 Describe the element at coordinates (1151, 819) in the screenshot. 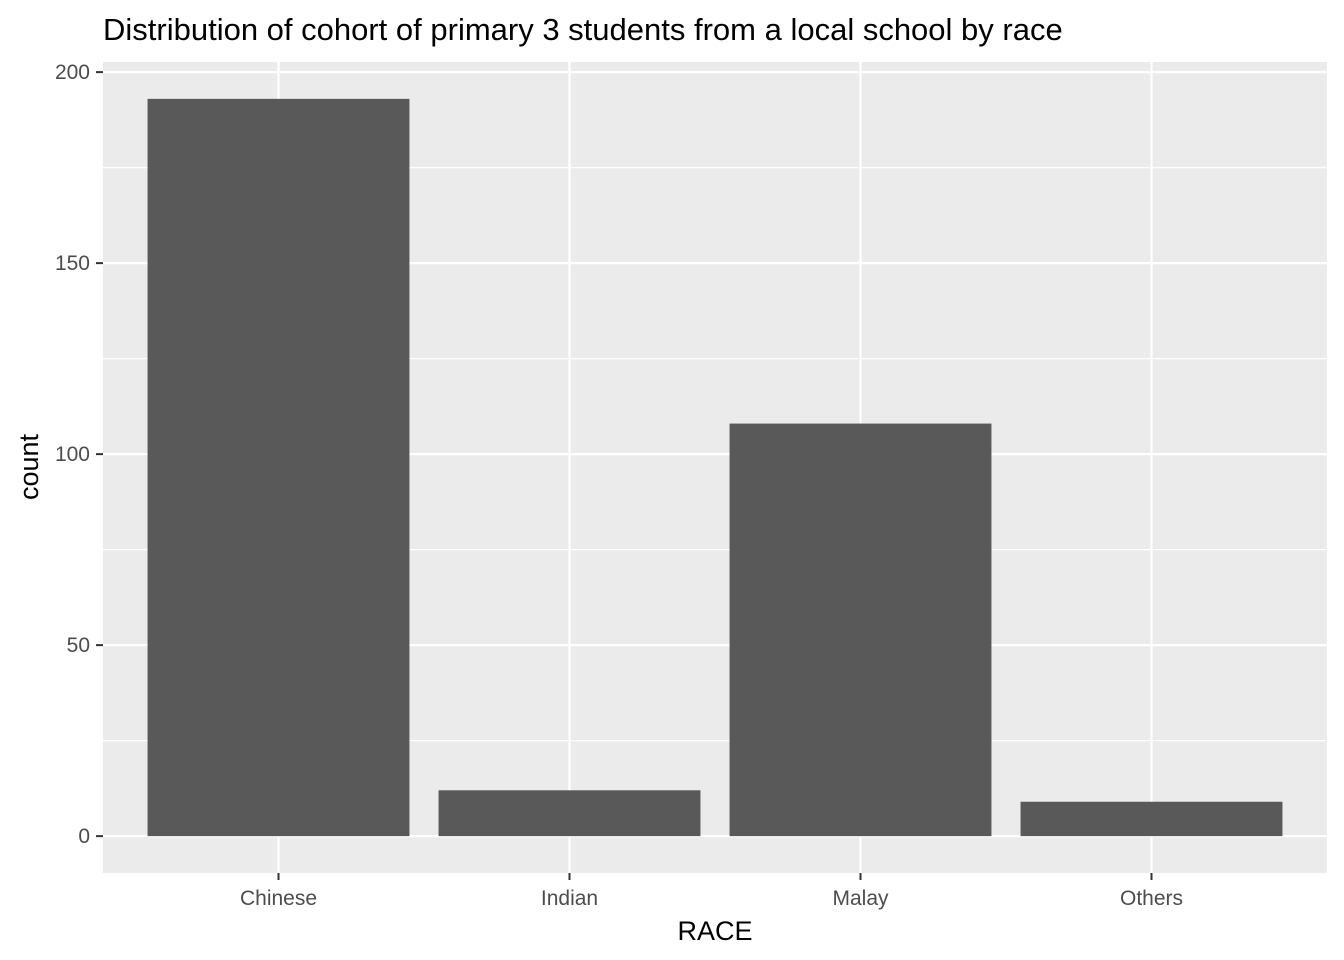

I see `bar-others` at that location.